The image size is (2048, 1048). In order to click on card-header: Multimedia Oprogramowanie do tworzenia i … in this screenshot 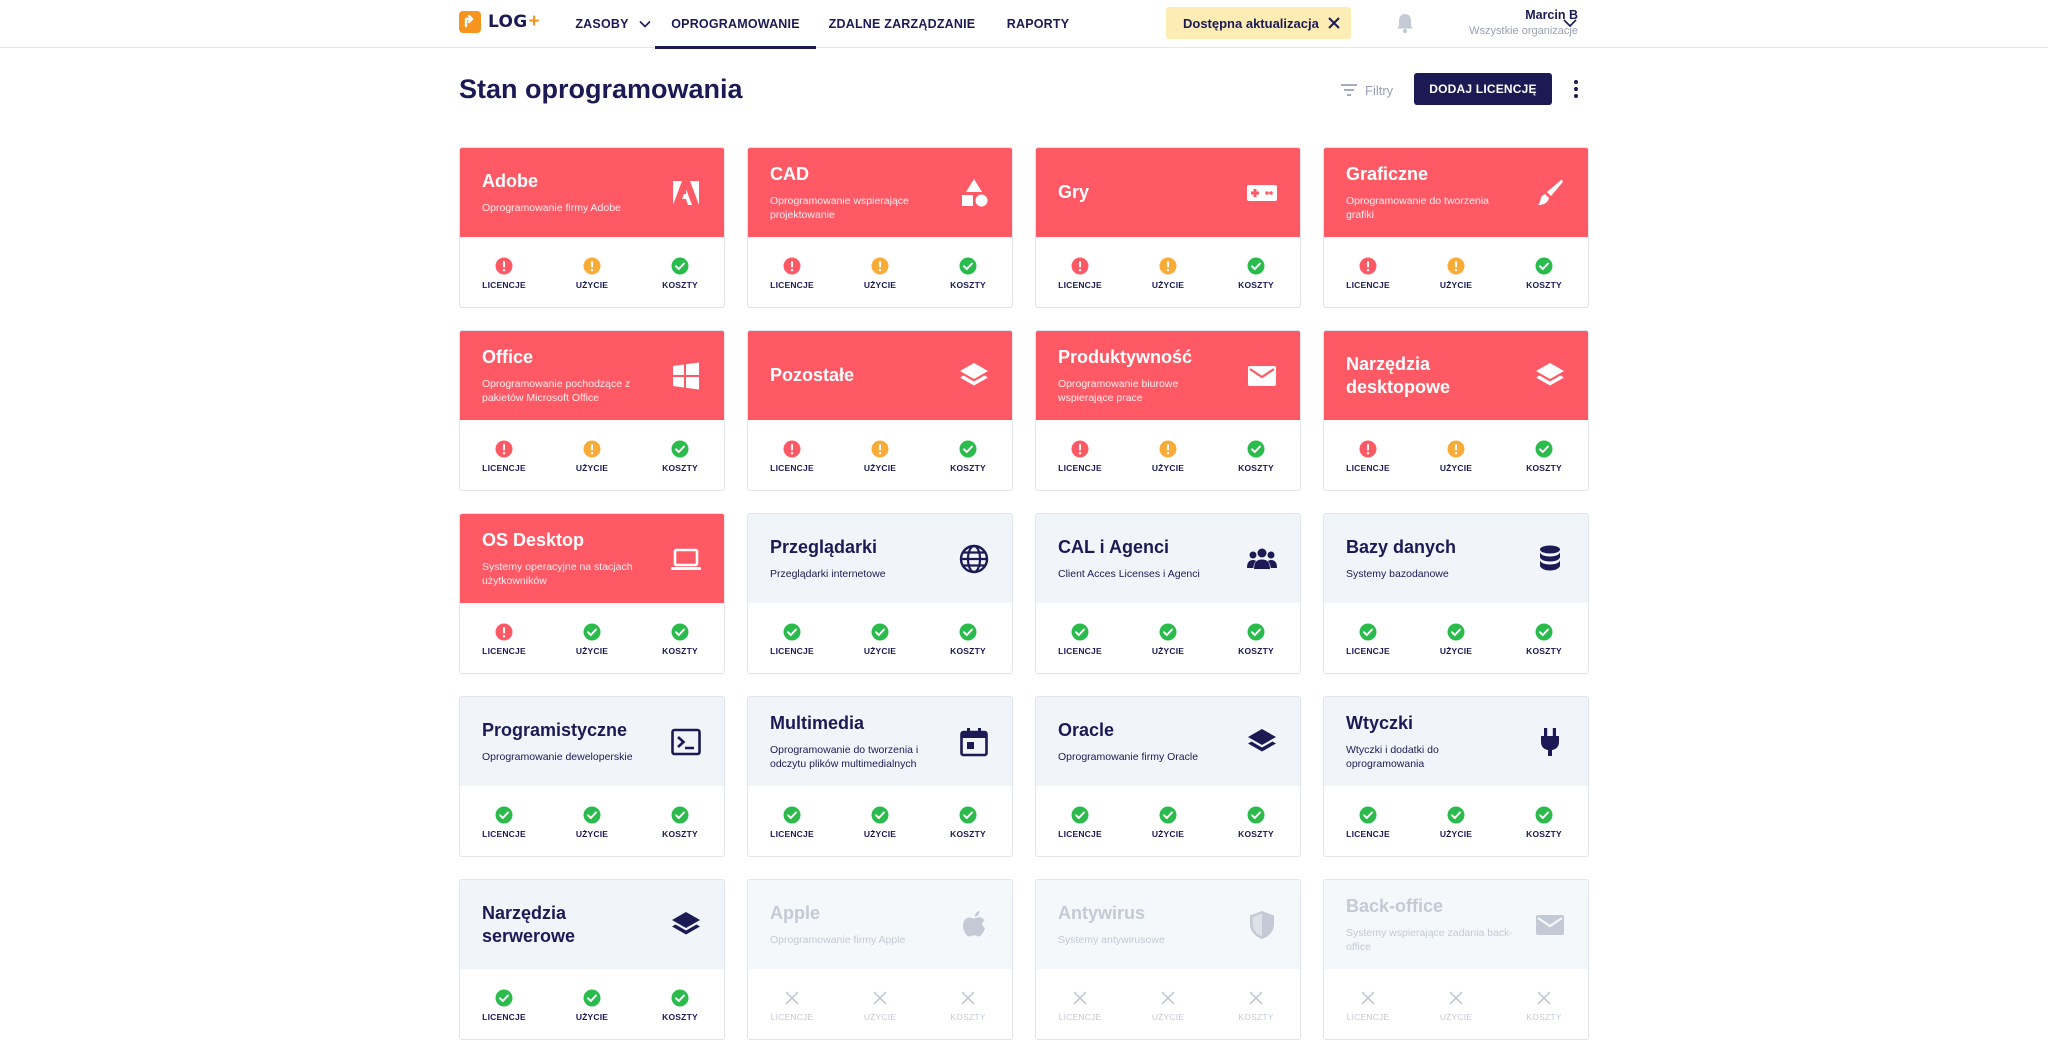, I will do `click(880, 741)`.